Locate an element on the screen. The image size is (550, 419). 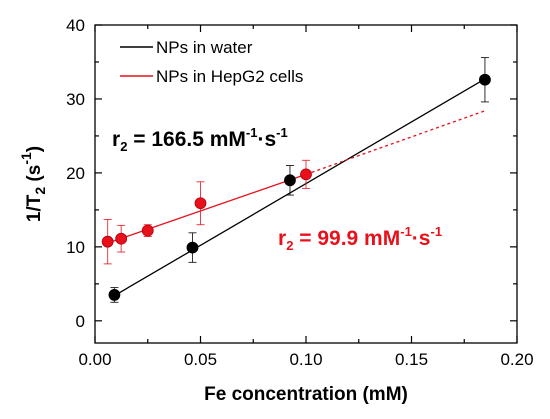
y-tick-label: 20 is located at coordinates (75, 173).